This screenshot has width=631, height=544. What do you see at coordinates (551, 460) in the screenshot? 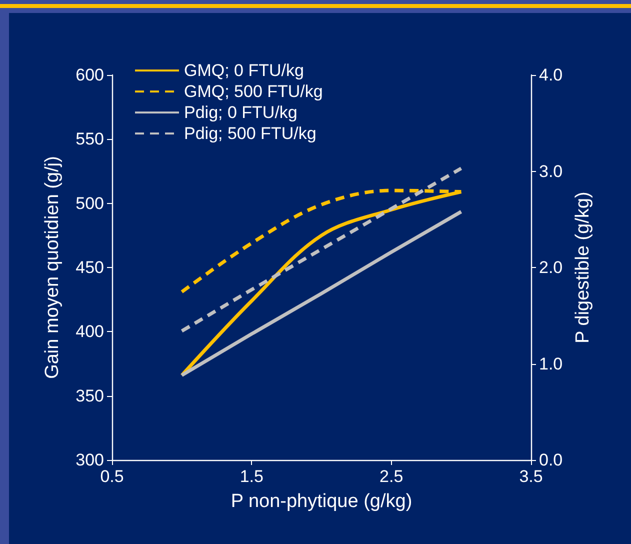
I see `y2-tick-label: 0.0` at bounding box center [551, 460].